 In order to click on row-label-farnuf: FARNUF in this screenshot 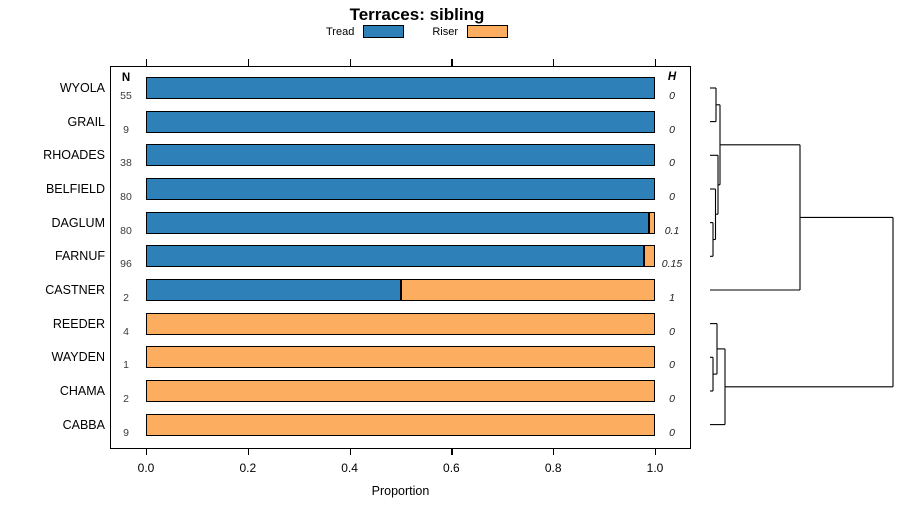, I will do `click(80, 256)`.